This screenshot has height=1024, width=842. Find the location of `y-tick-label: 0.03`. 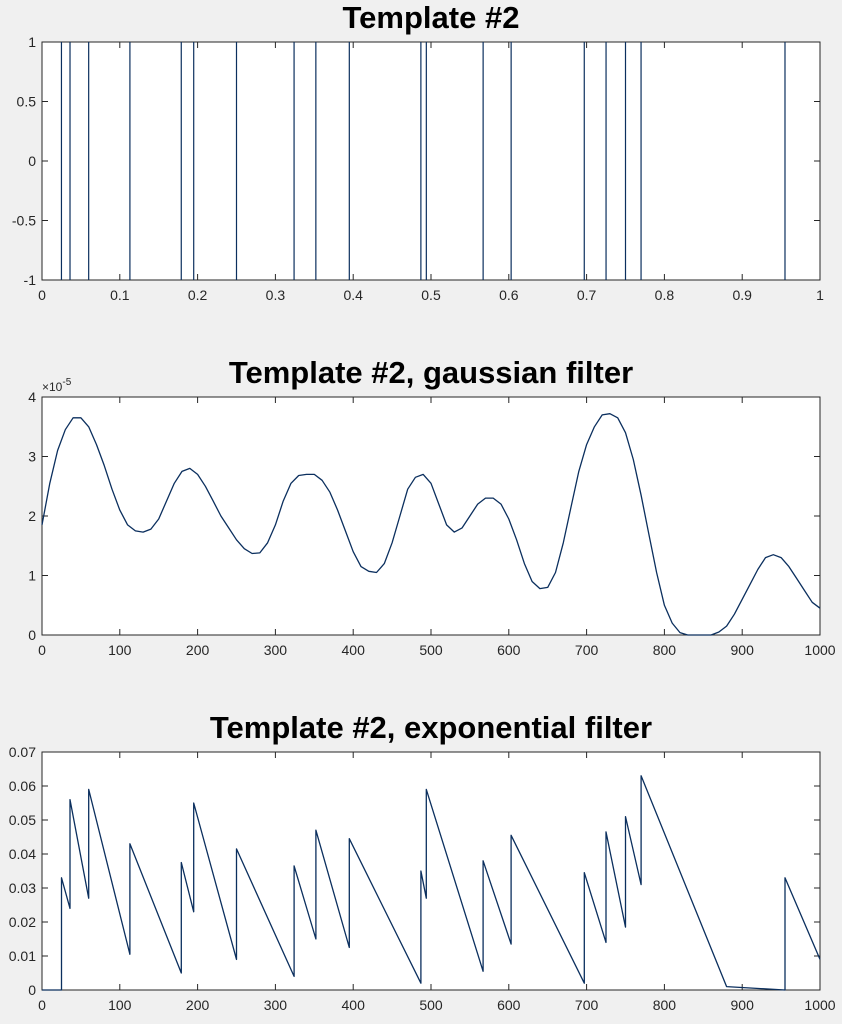

y-tick-label: 0.03 is located at coordinates (22, 888).